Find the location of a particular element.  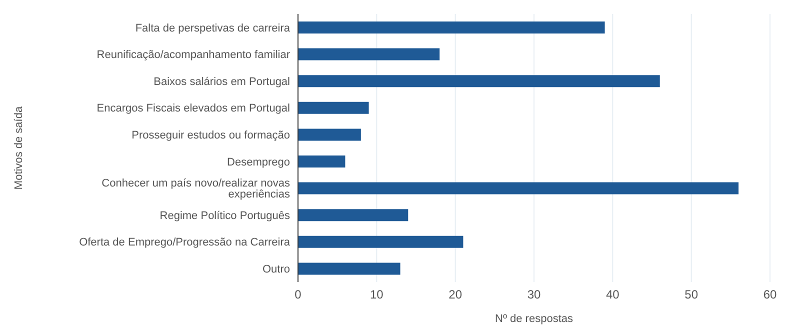

y-tick-label: Regime Político Português is located at coordinates (225, 216).